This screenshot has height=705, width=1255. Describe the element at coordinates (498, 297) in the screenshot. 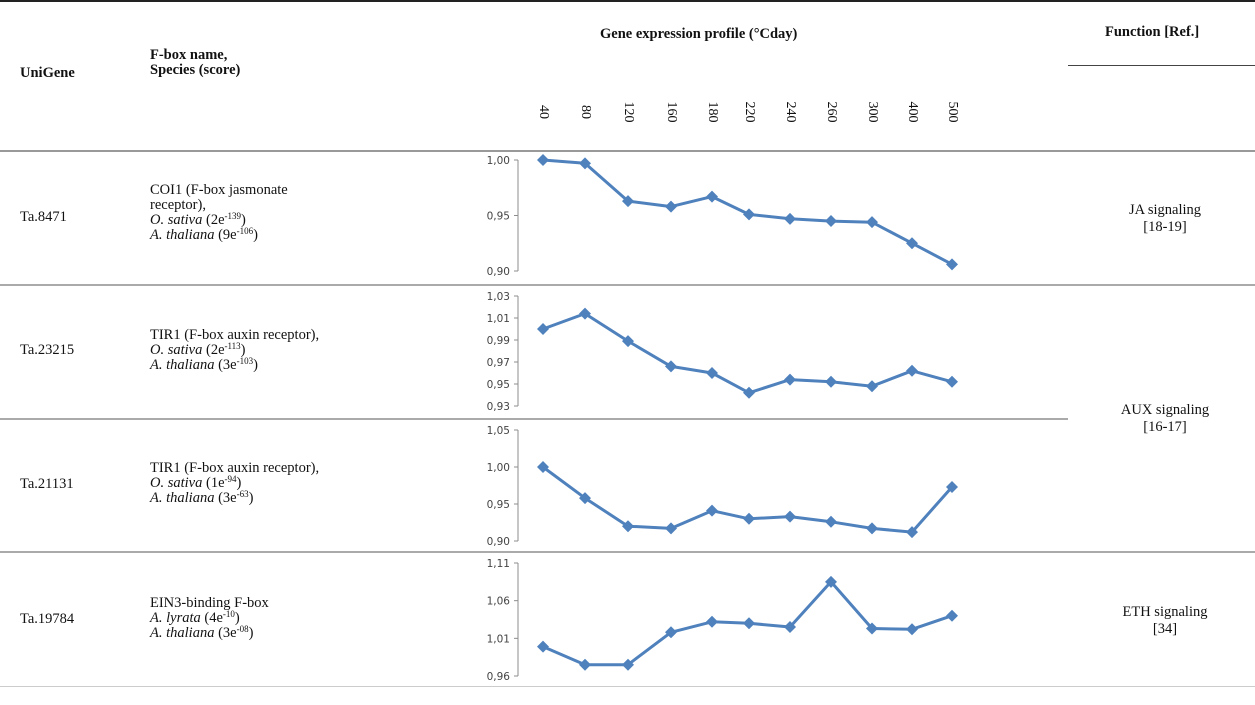

I see `y-tick-label: 1,03` at that location.